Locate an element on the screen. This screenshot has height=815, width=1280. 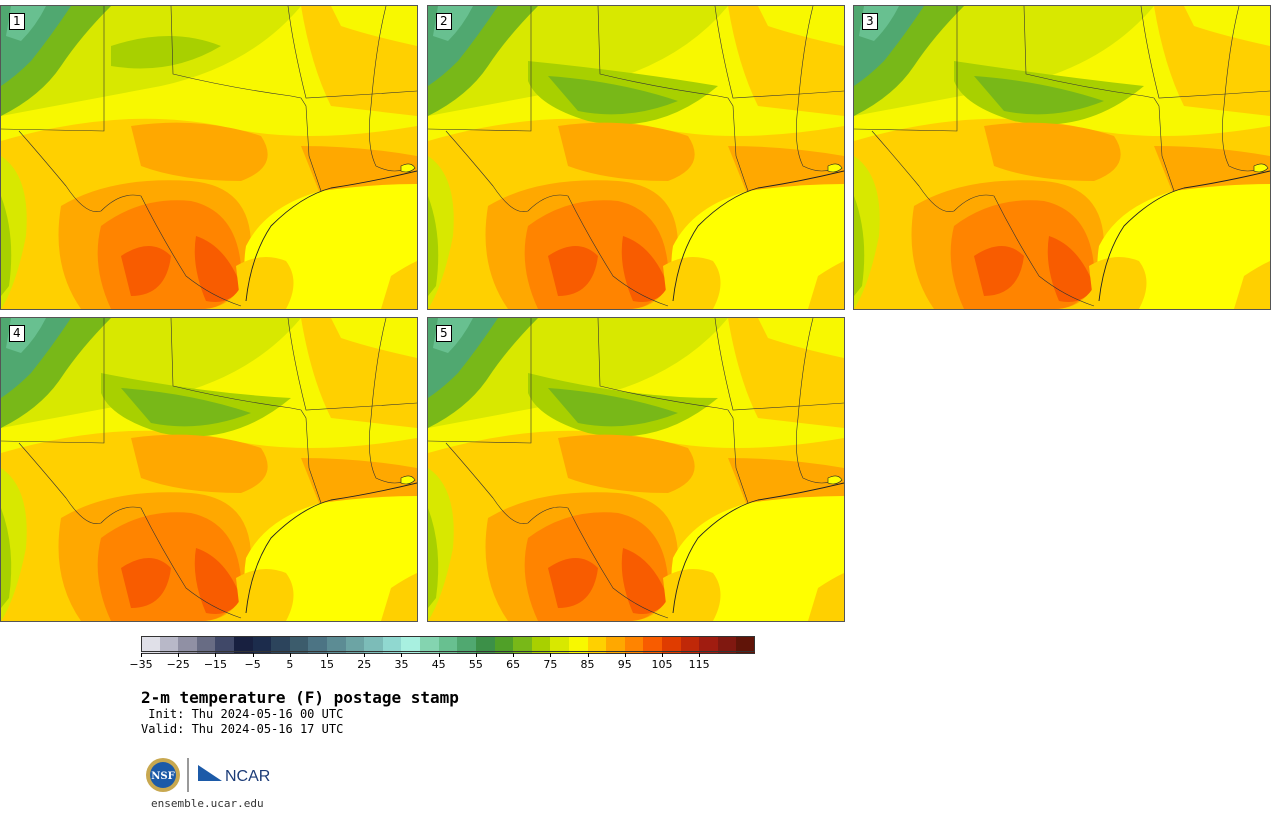
colorbar-tick-label: 55 is located at coordinates (475, 664).